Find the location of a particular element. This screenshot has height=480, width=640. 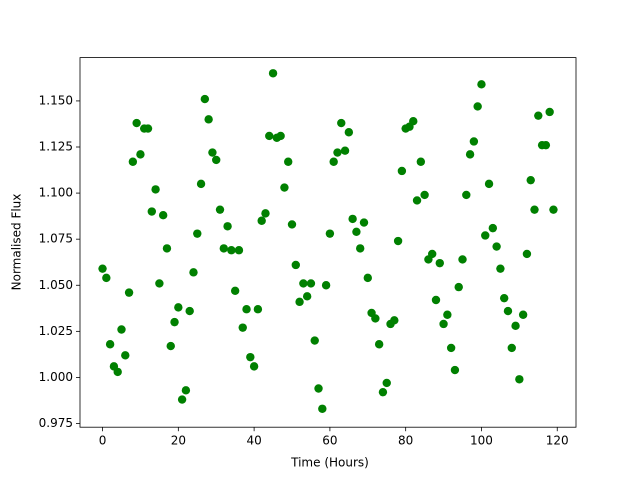

y-tick-label: 1.000 is located at coordinates (56, 377).